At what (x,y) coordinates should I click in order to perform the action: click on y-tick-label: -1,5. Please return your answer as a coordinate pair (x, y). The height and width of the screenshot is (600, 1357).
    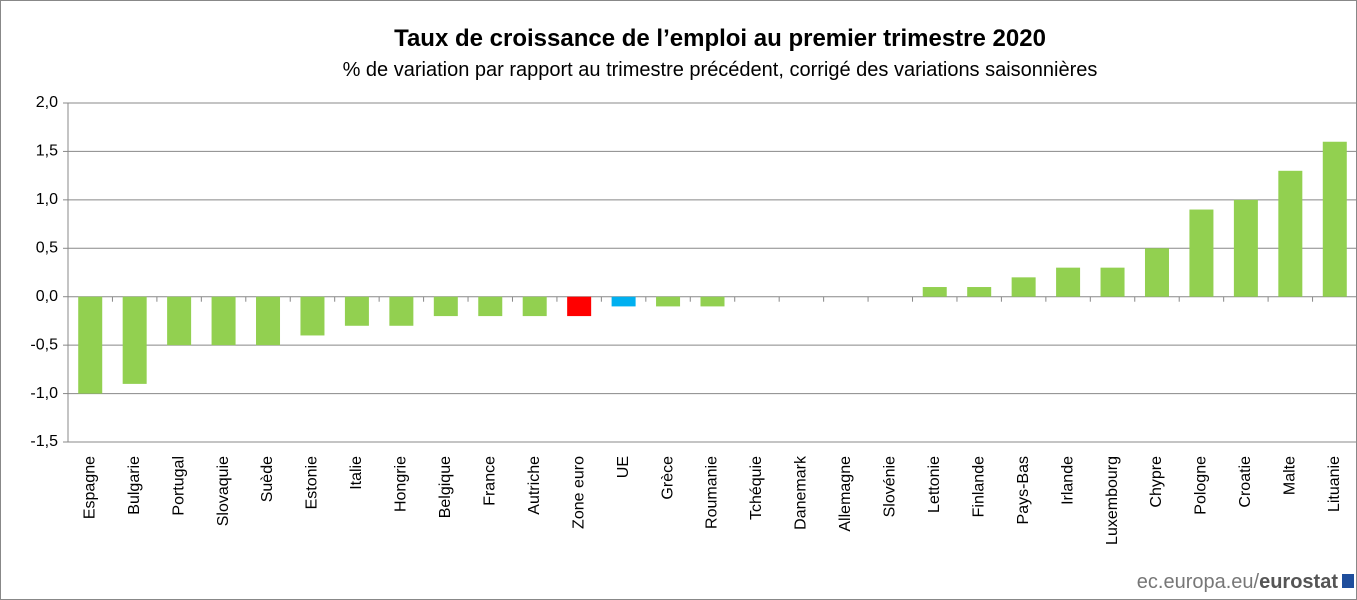
    Looking at the image, I should click on (44, 441).